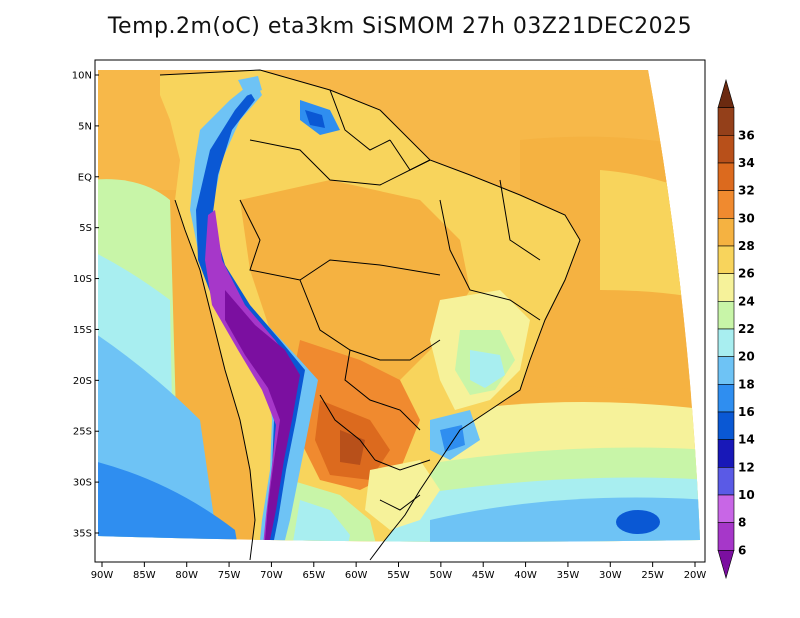 This screenshot has height=618, width=800. What do you see at coordinates (746, 301) in the screenshot?
I see `colorbar-label: 24` at bounding box center [746, 301].